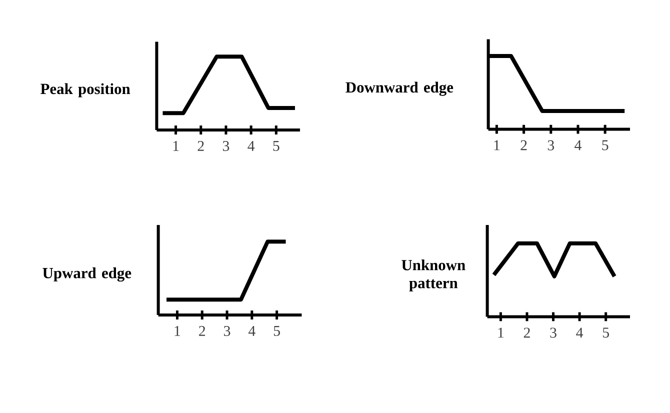 Image resolution: width=670 pixels, height=413 pixels. I want to click on y-axis-title: Upward edge, so click(87, 274).